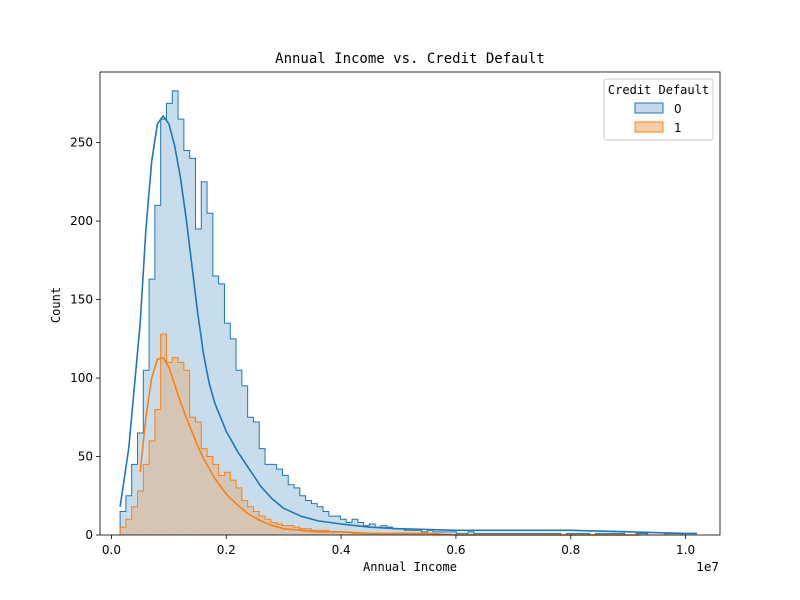  Describe the element at coordinates (81, 300) in the screenshot. I see `y-tick-label: 150` at that location.